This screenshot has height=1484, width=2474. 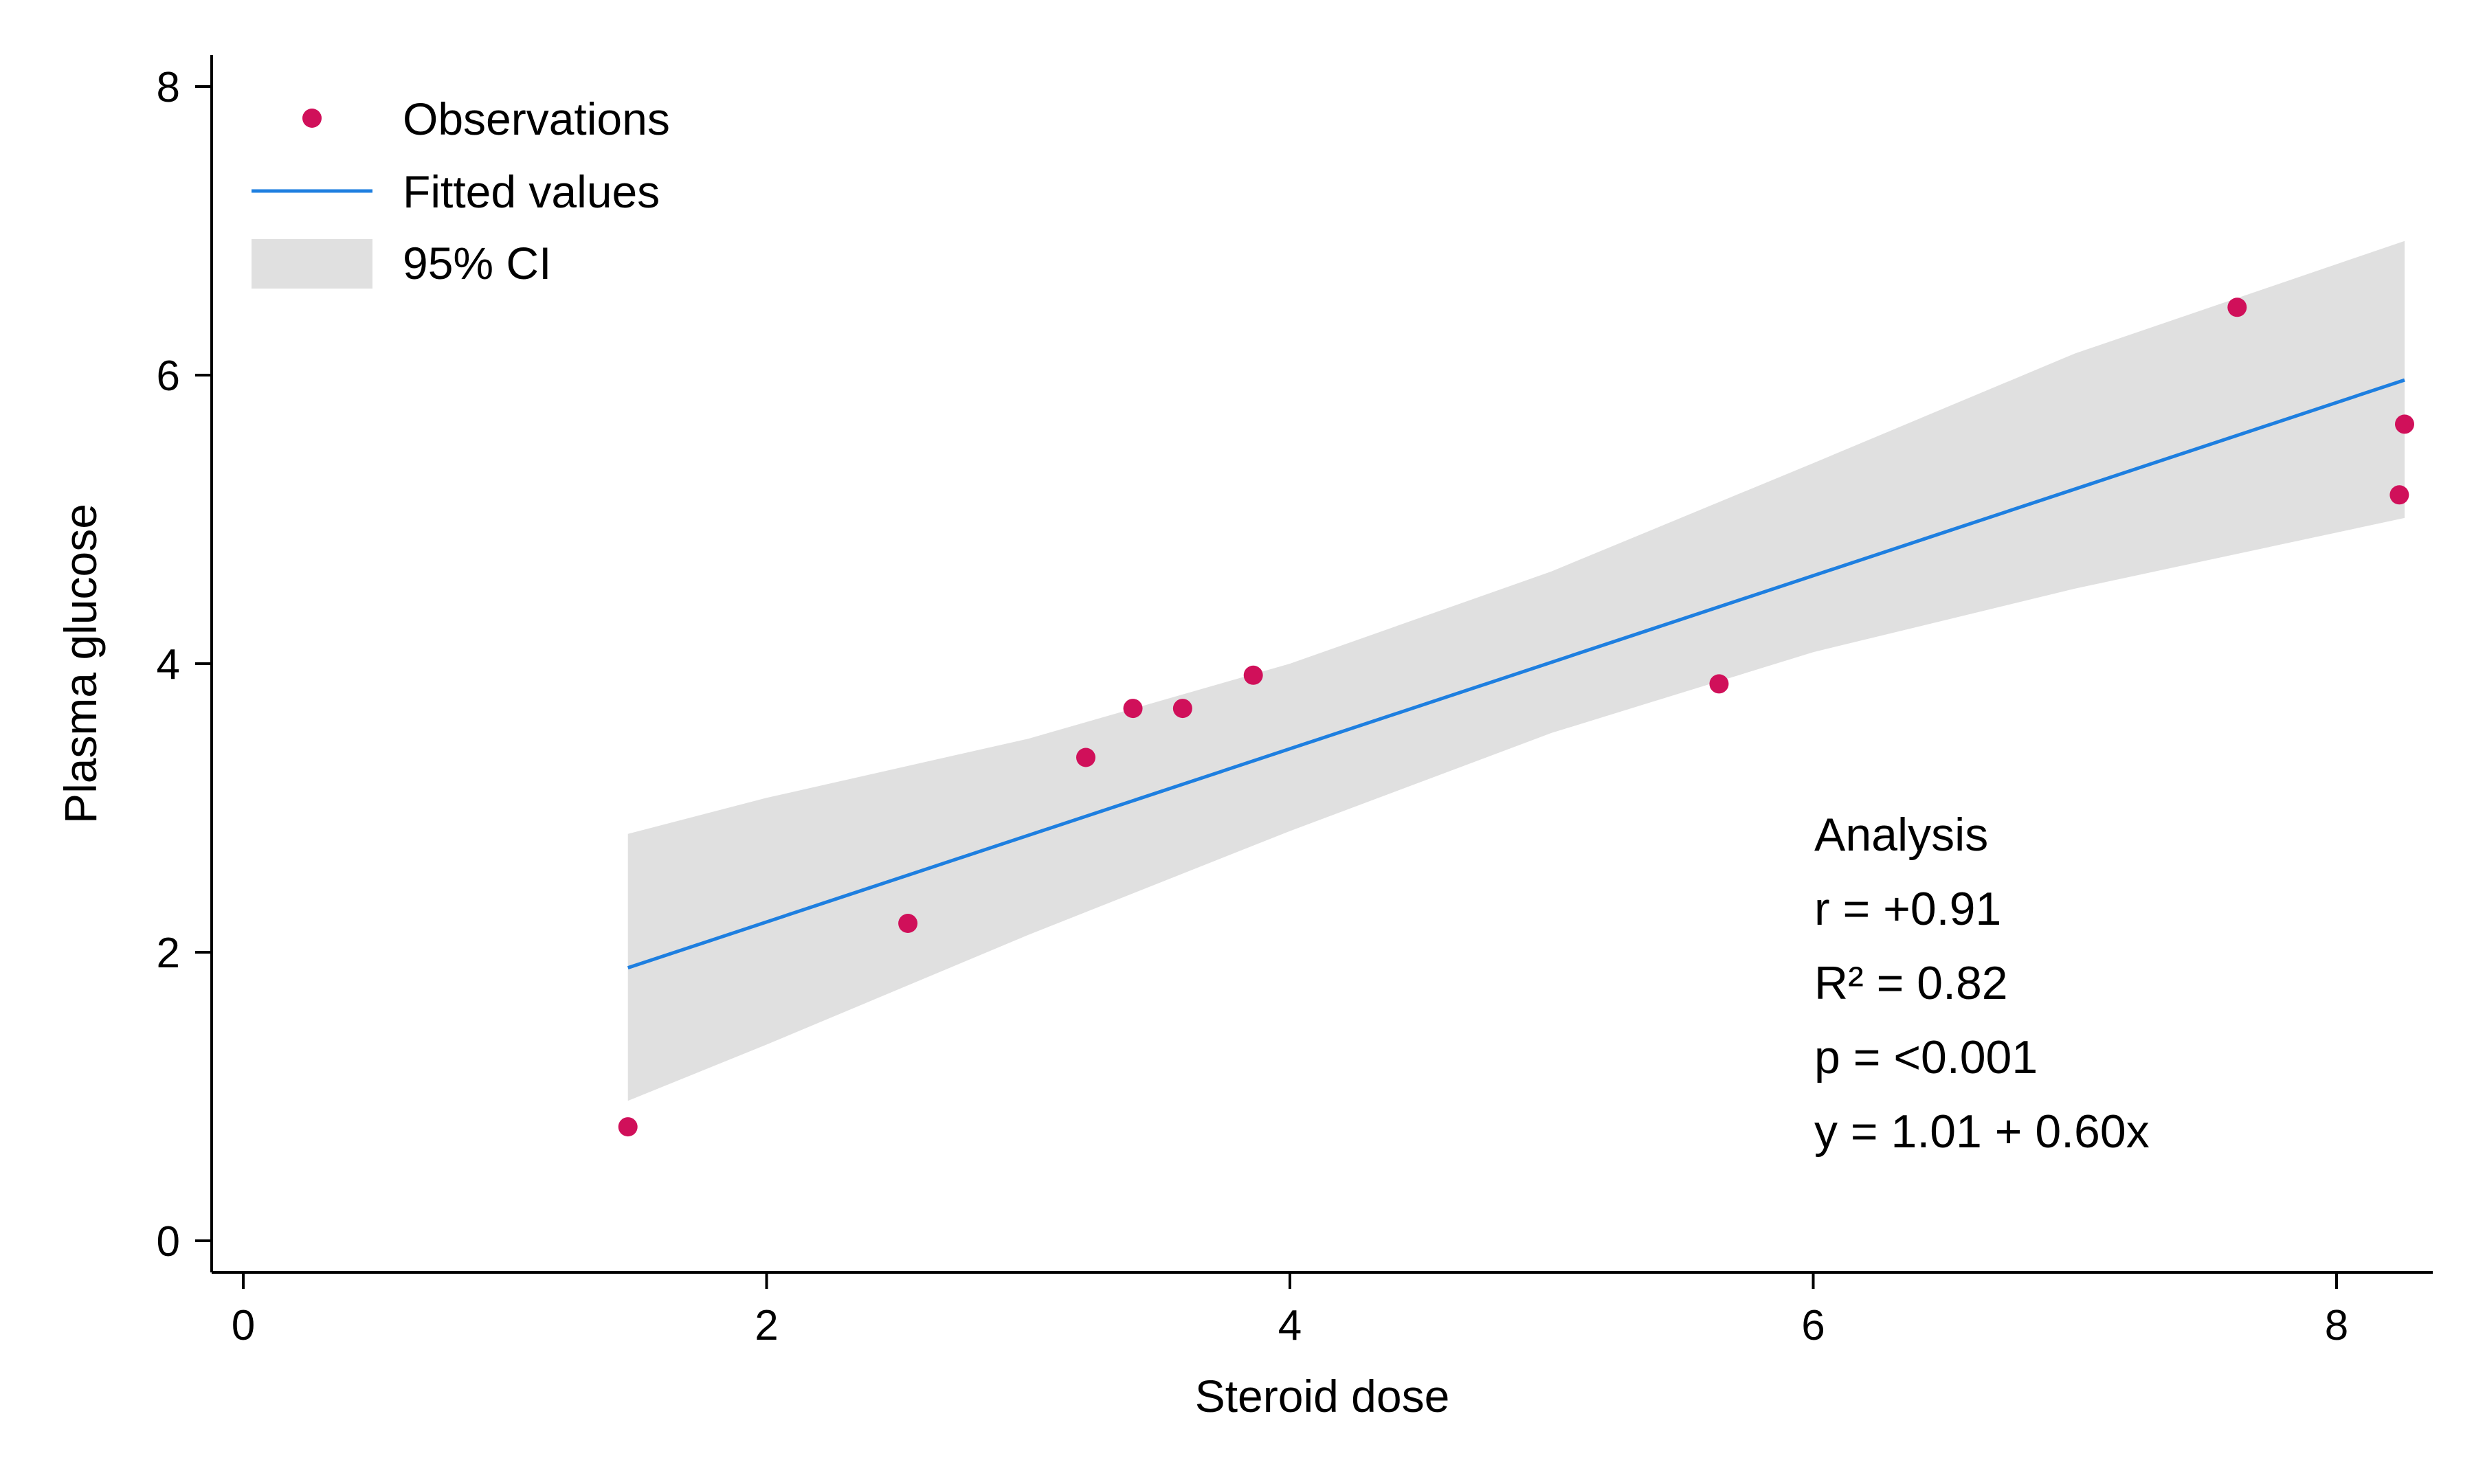 What do you see at coordinates (184, 665) in the screenshot?
I see `y-axis-ticks: 0 2 4 6 8` at bounding box center [184, 665].